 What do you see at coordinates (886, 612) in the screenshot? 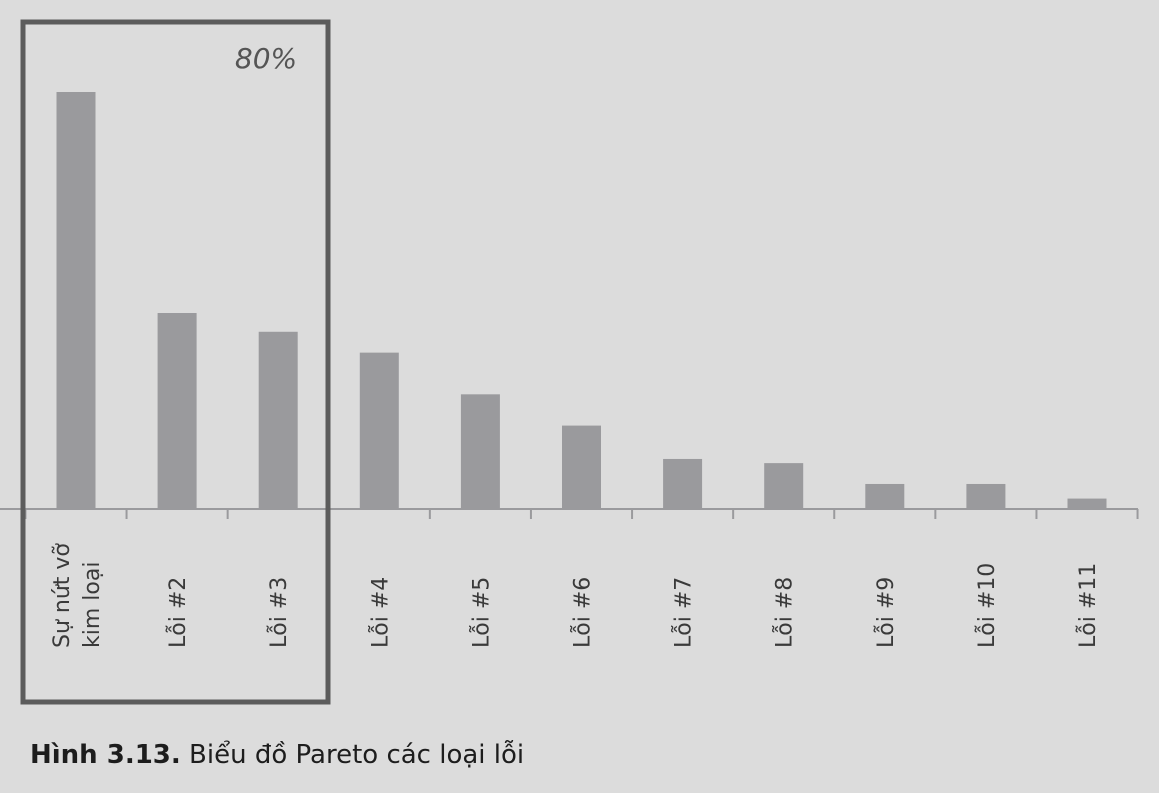
I see `category-label-9: Lỗi #9` at bounding box center [886, 612].